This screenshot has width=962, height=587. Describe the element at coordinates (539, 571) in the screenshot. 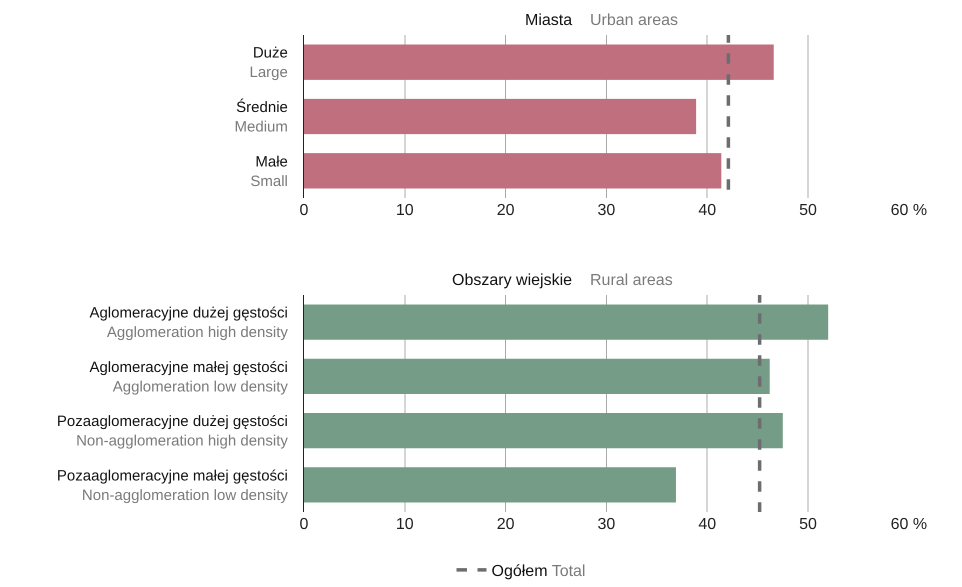

I see `legend-label: Ogółem Total` at that location.